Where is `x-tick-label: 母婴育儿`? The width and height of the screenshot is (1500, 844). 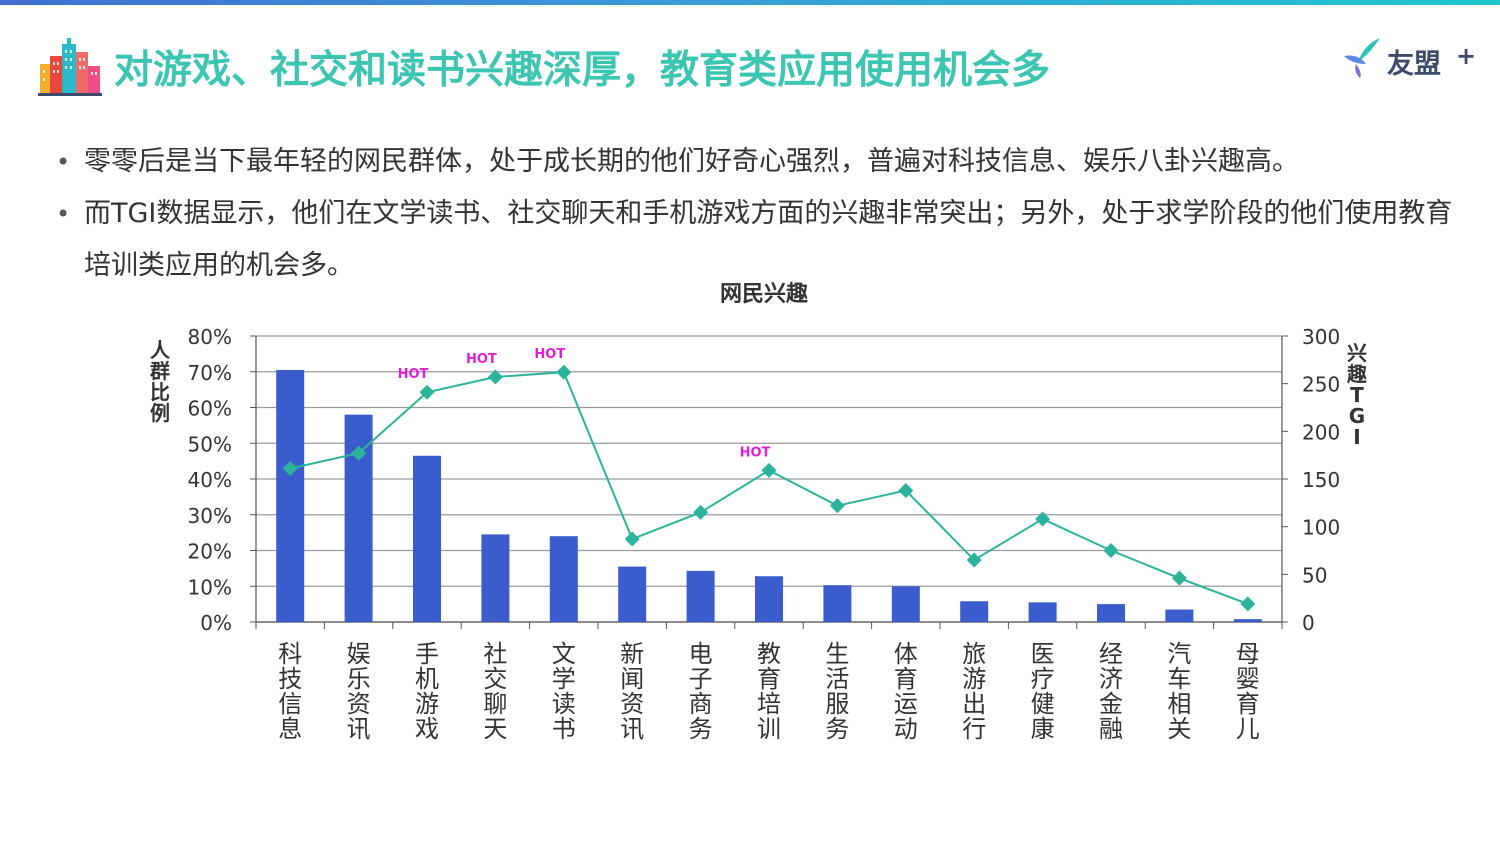 x-tick-label: 母婴育儿 is located at coordinates (1248, 691).